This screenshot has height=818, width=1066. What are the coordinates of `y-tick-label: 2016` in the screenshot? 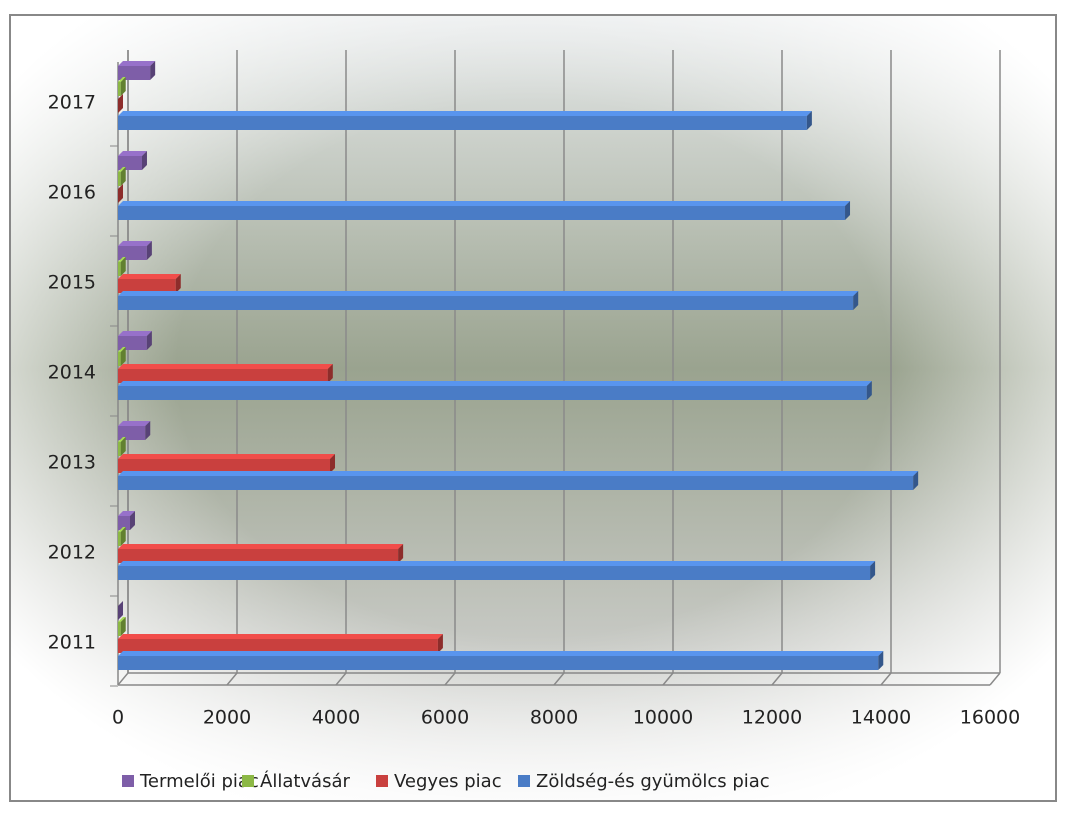 It's located at (72, 193).